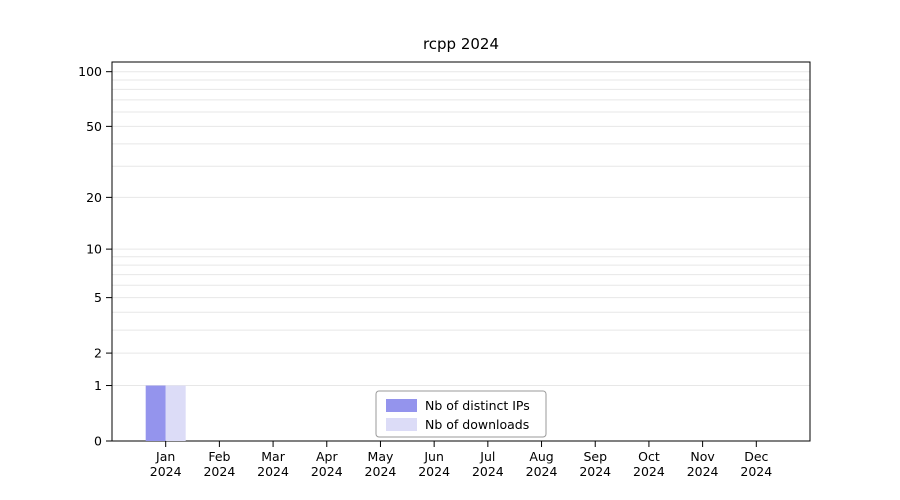  What do you see at coordinates (649, 456) in the screenshot?
I see `x-tick-label-month: Oct` at bounding box center [649, 456].